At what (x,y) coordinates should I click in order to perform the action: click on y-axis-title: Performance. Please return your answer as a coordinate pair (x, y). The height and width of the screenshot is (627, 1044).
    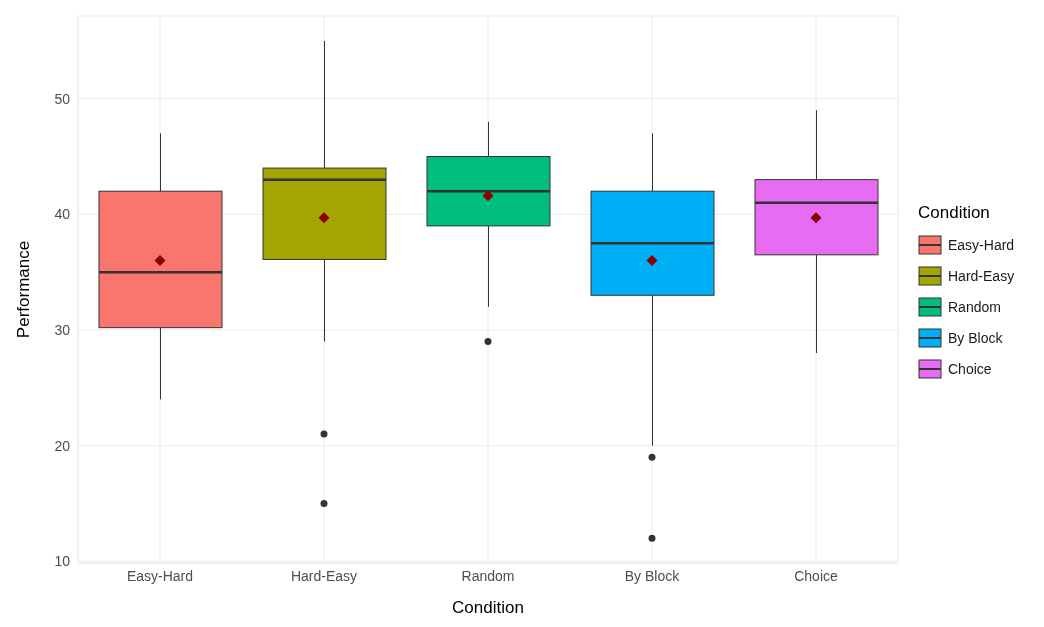
    Looking at the image, I should click on (24, 289).